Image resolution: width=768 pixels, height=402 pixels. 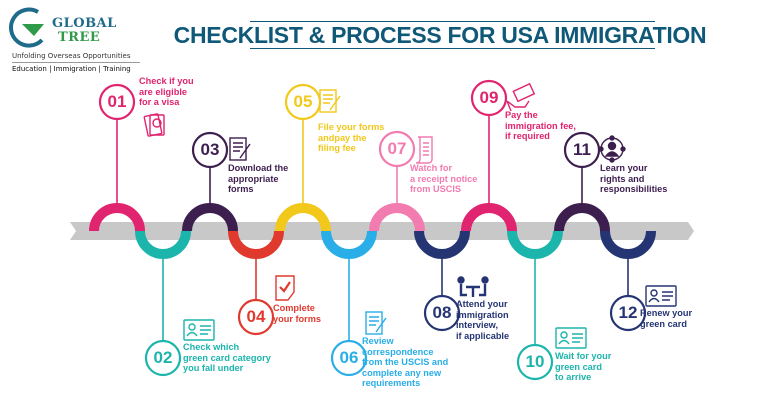 I want to click on logo-mark-icon, so click(x=26, y=27).